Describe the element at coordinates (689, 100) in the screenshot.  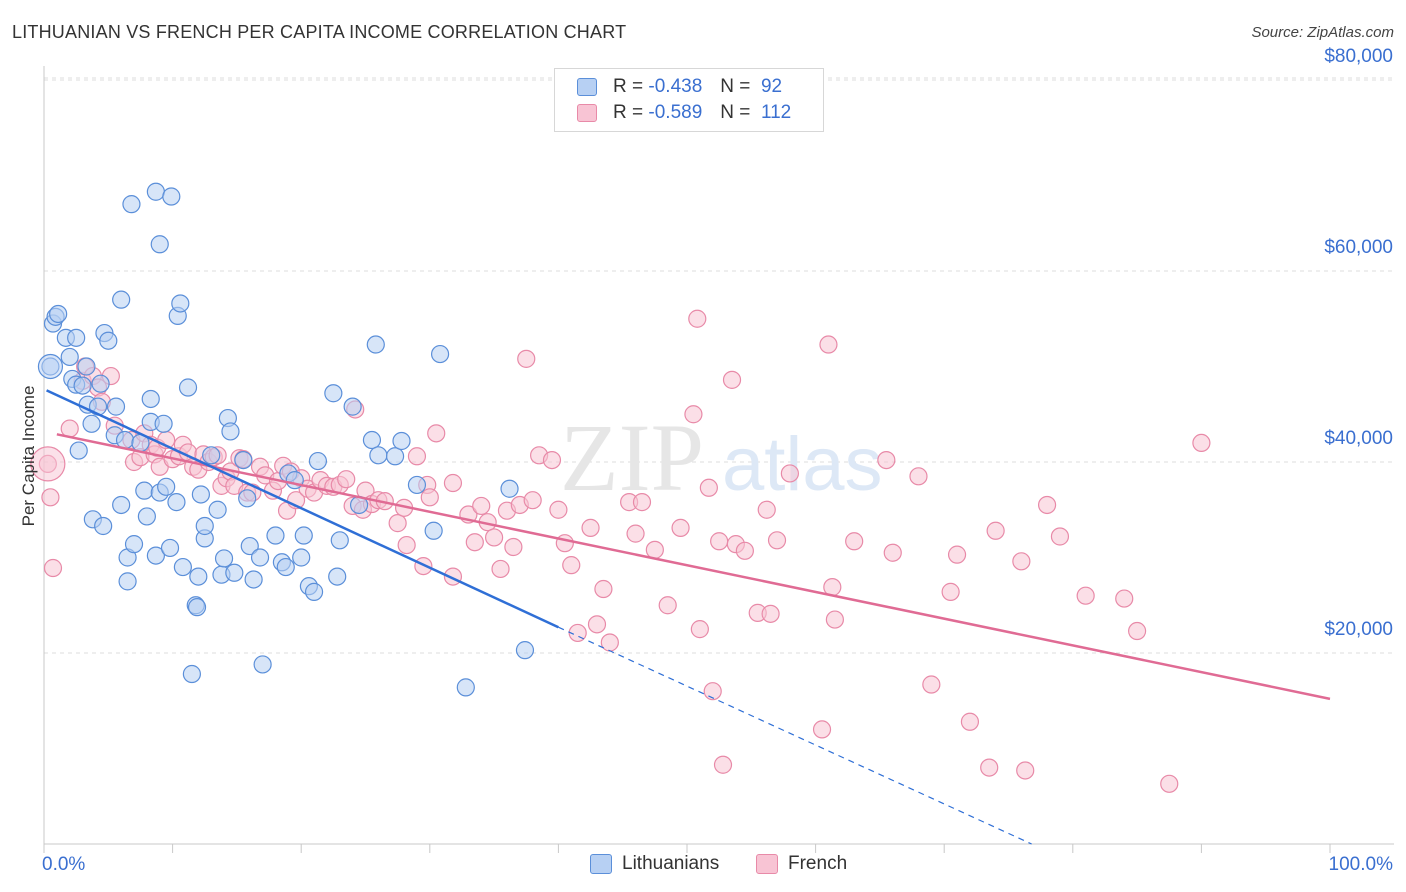
I see `correlation-legend: R = -0.438 N = 92 R = -0.589 N = 112` at that location.